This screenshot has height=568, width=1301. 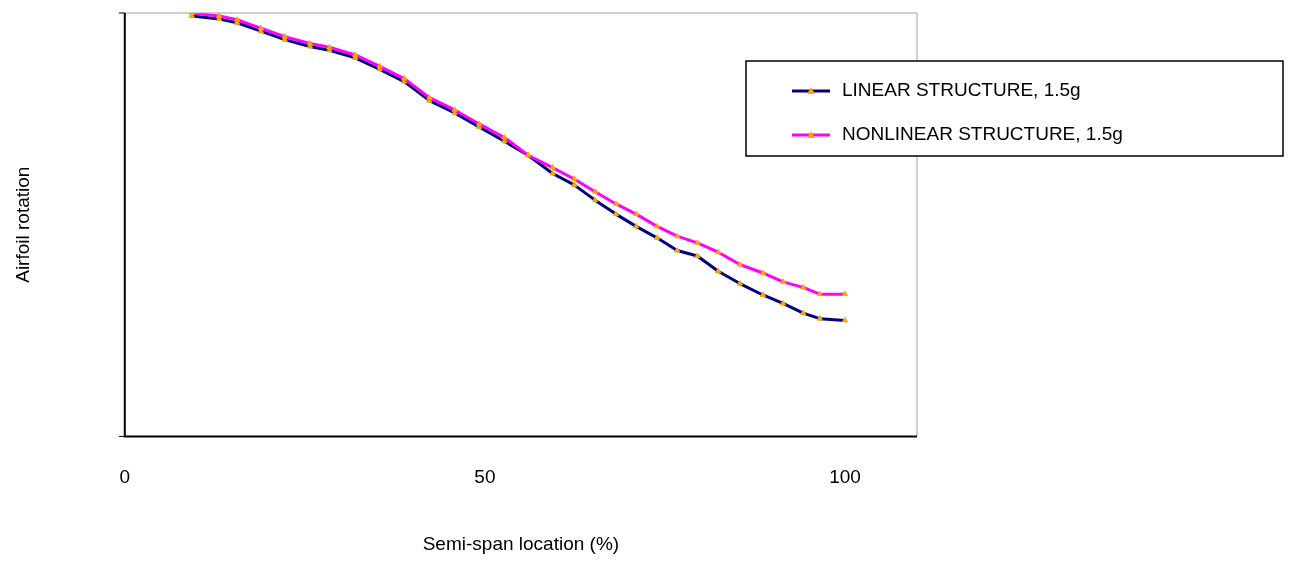 I want to click on x-axis-title: Semi-span location (%), so click(x=521, y=543).